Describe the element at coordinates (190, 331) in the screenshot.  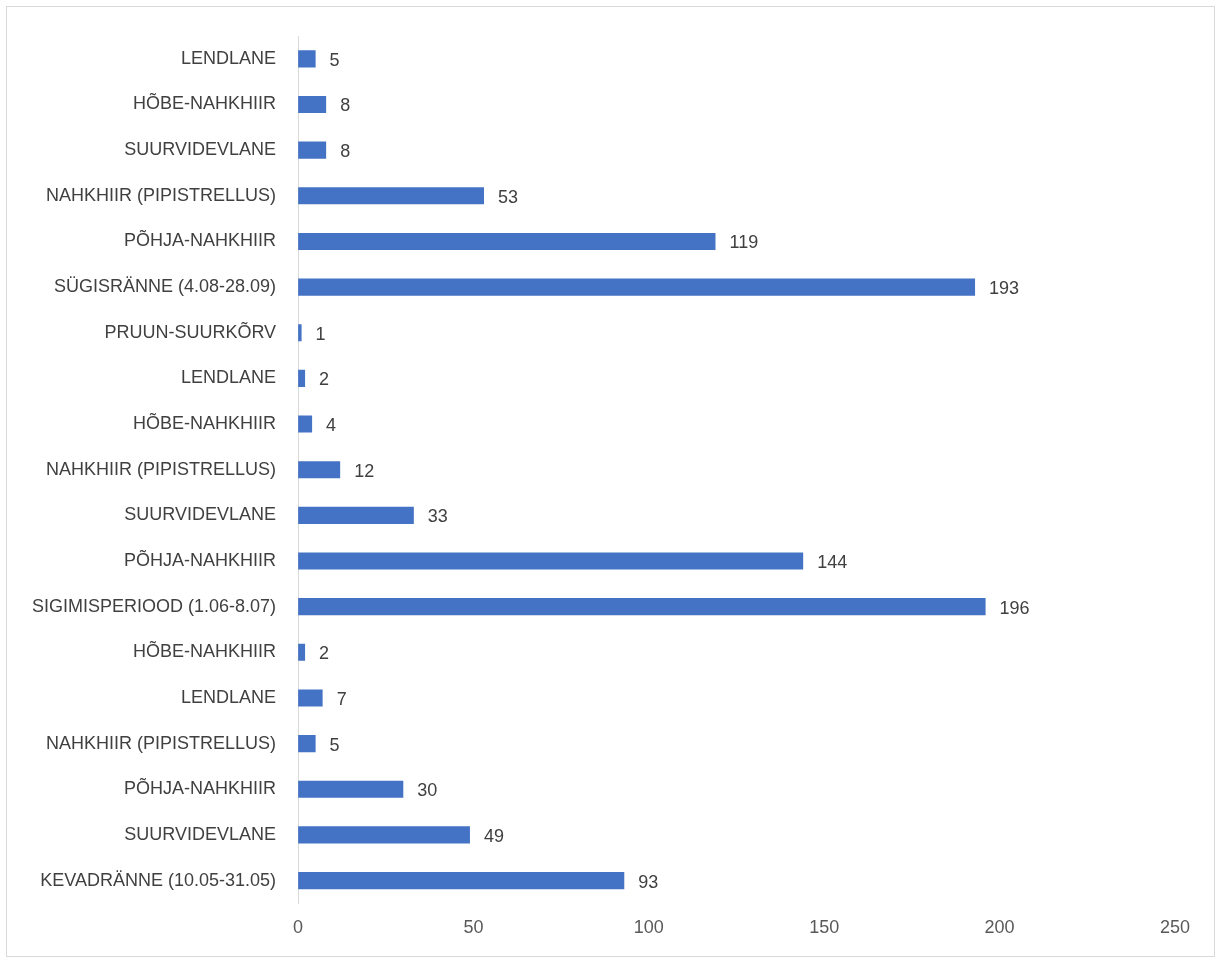
I see `y-tick-label: PRUUN-SUURKÕRV` at that location.